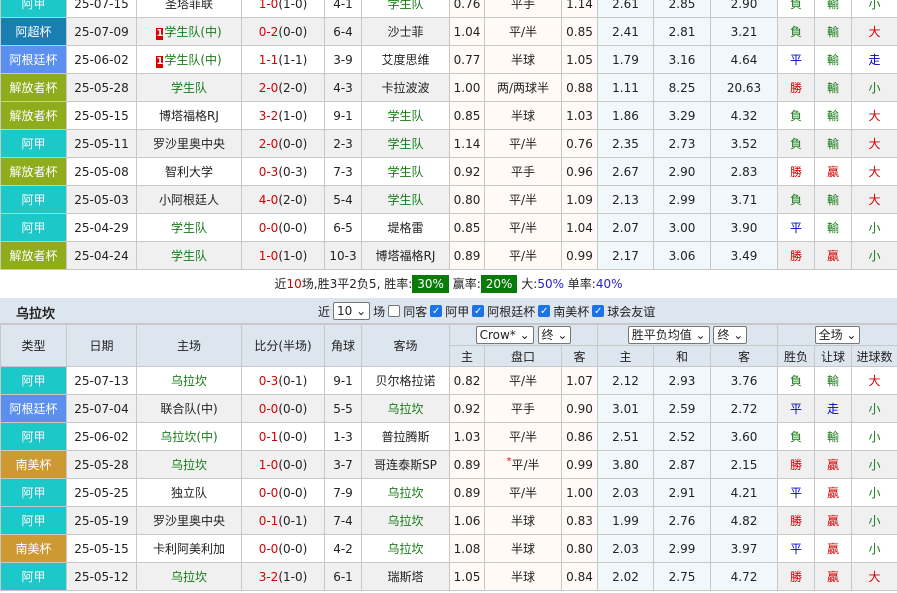  I want to click on away-team: 艾度思维, so click(405, 59).